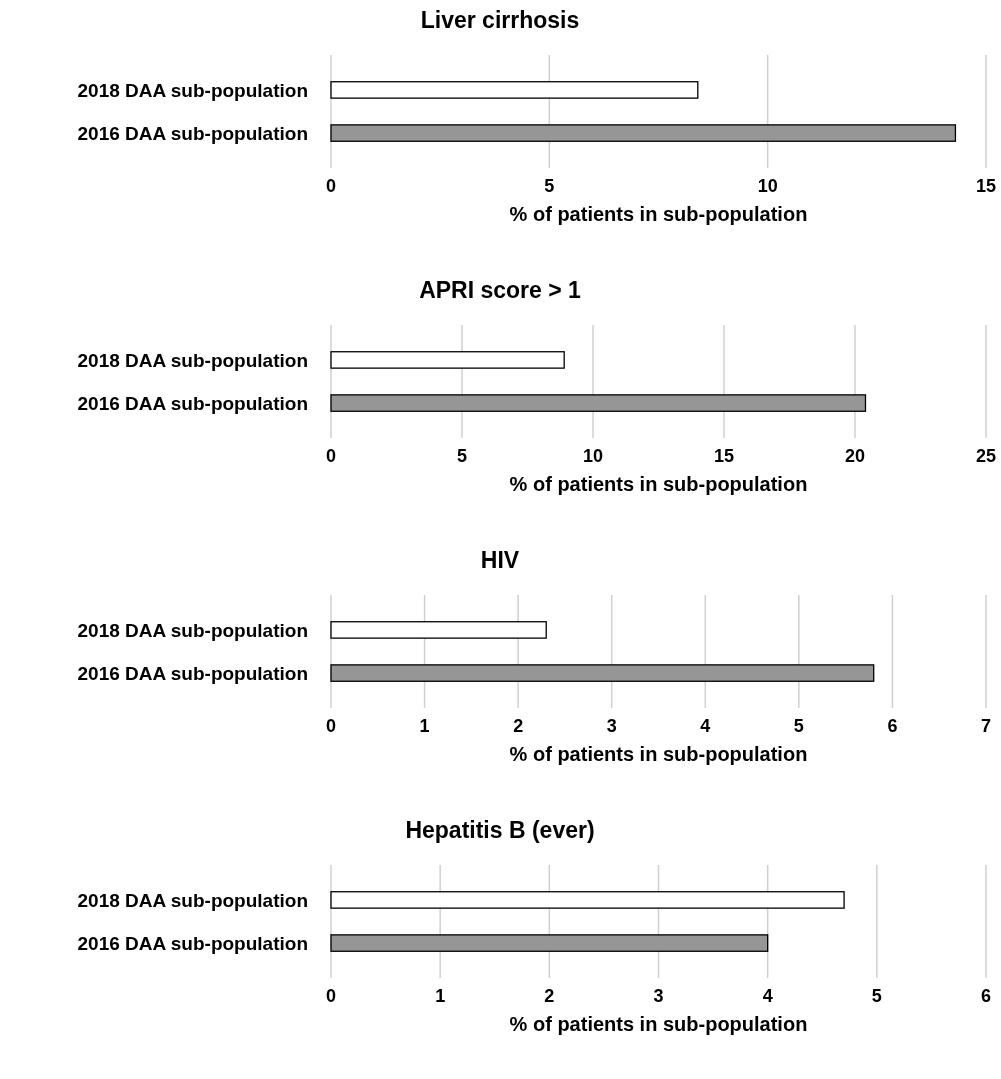 Image resolution: width=1001 pixels, height=1079 pixels. I want to click on chart-title: HIV, so click(500, 560).